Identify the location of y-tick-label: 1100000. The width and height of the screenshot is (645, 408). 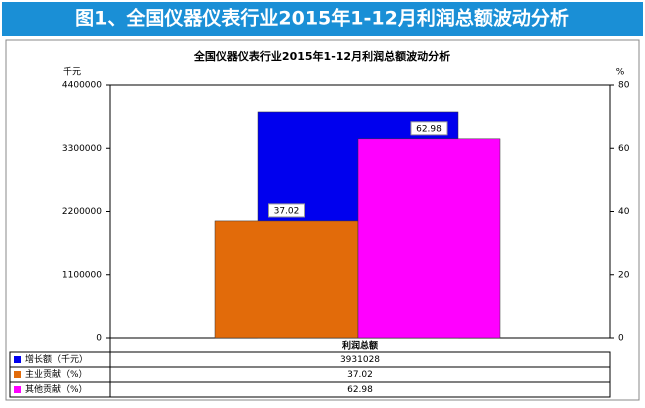
(82, 275).